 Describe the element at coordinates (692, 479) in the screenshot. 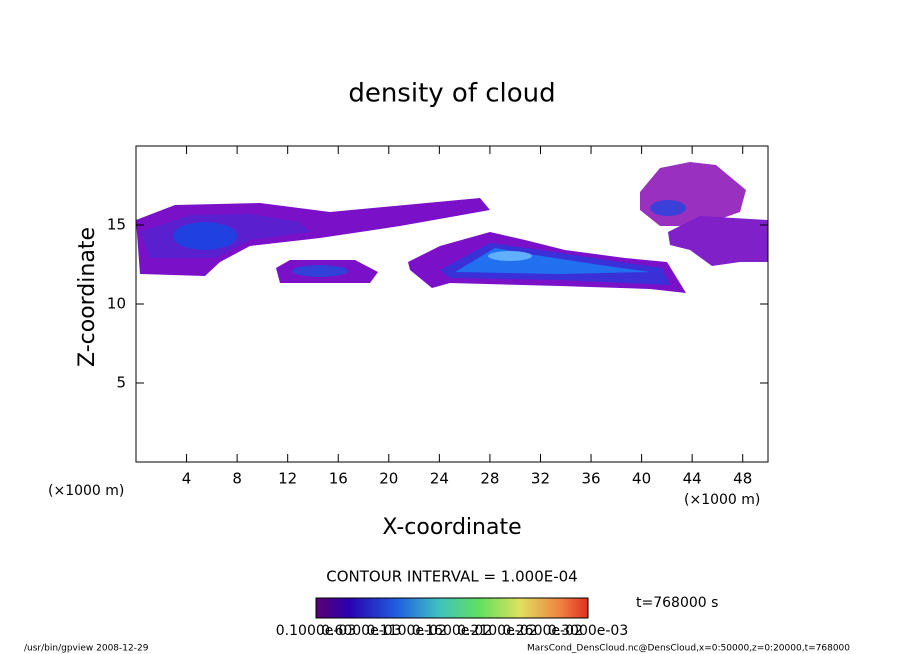

I see `x-tick-label: 44` at that location.